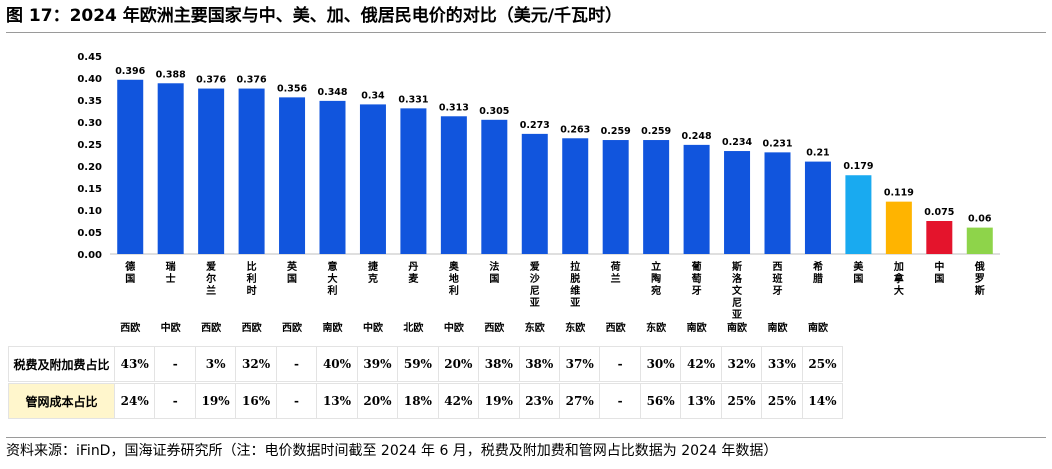 This screenshot has height=469, width=1052. I want to click on category-label: 斯洛文尼亚, so click(737, 290).